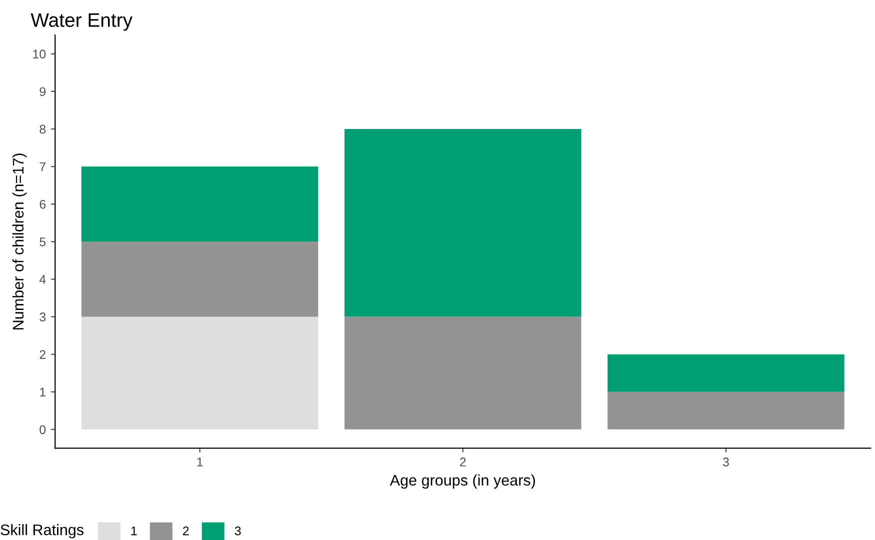 Image resolution: width=875 pixels, height=540 pixels. Describe the element at coordinates (42, 279) in the screenshot. I see `y-tick-label: 4` at that location.